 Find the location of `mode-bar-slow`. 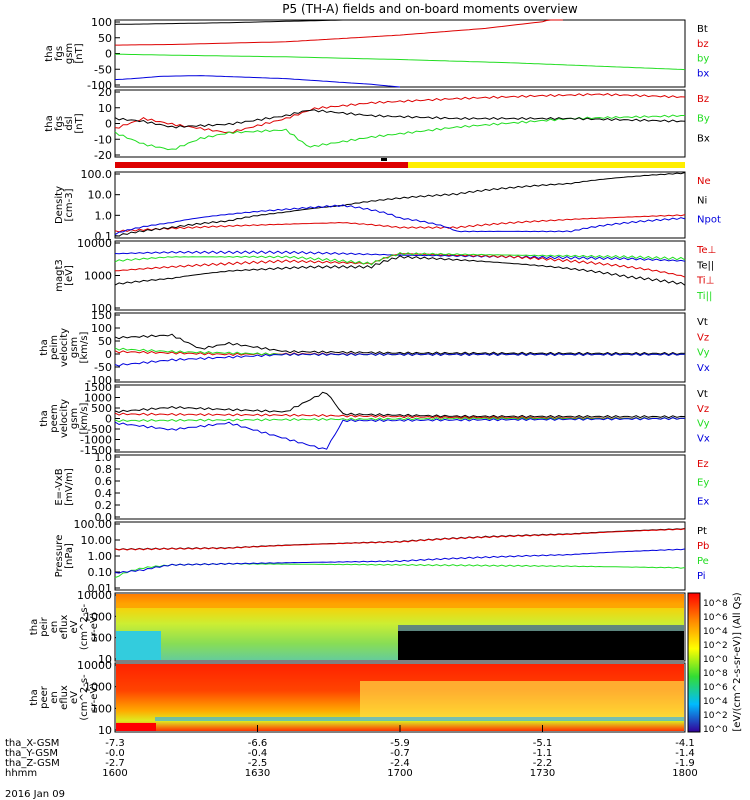

mode-bar-slow is located at coordinates (261, 165).